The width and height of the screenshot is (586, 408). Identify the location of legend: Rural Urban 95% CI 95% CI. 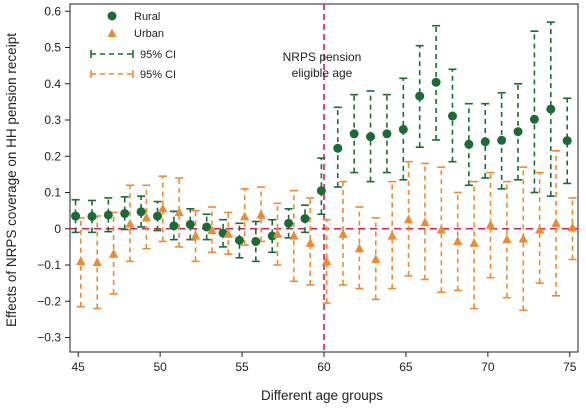
(133, 46).